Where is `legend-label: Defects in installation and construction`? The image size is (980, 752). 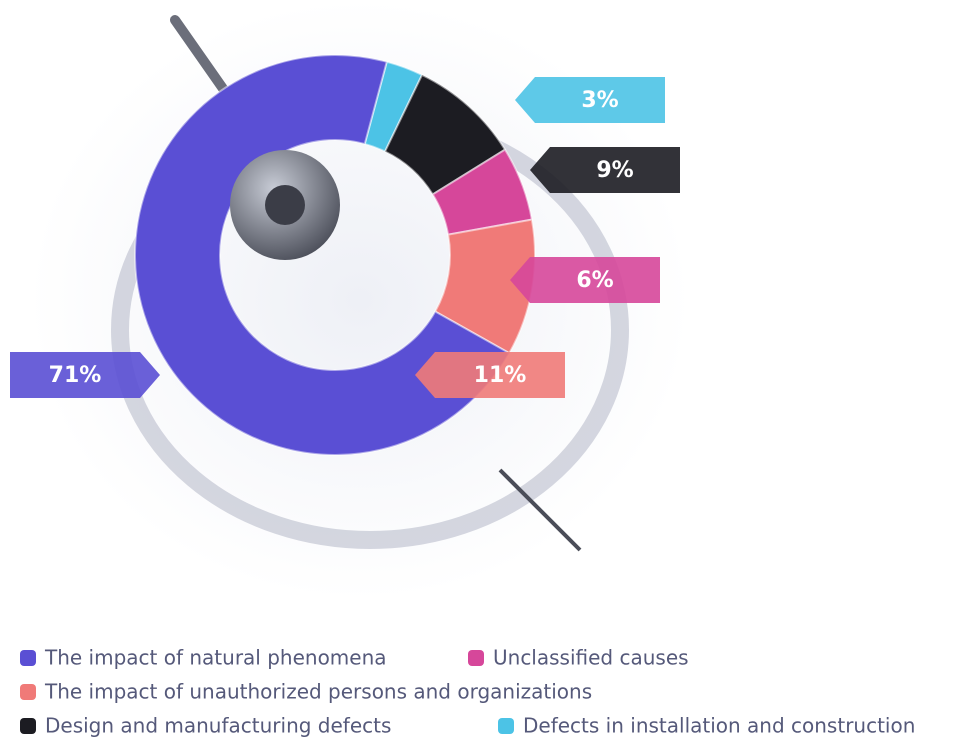 legend-label: Defects in installation and construction is located at coordinates (719, 726).